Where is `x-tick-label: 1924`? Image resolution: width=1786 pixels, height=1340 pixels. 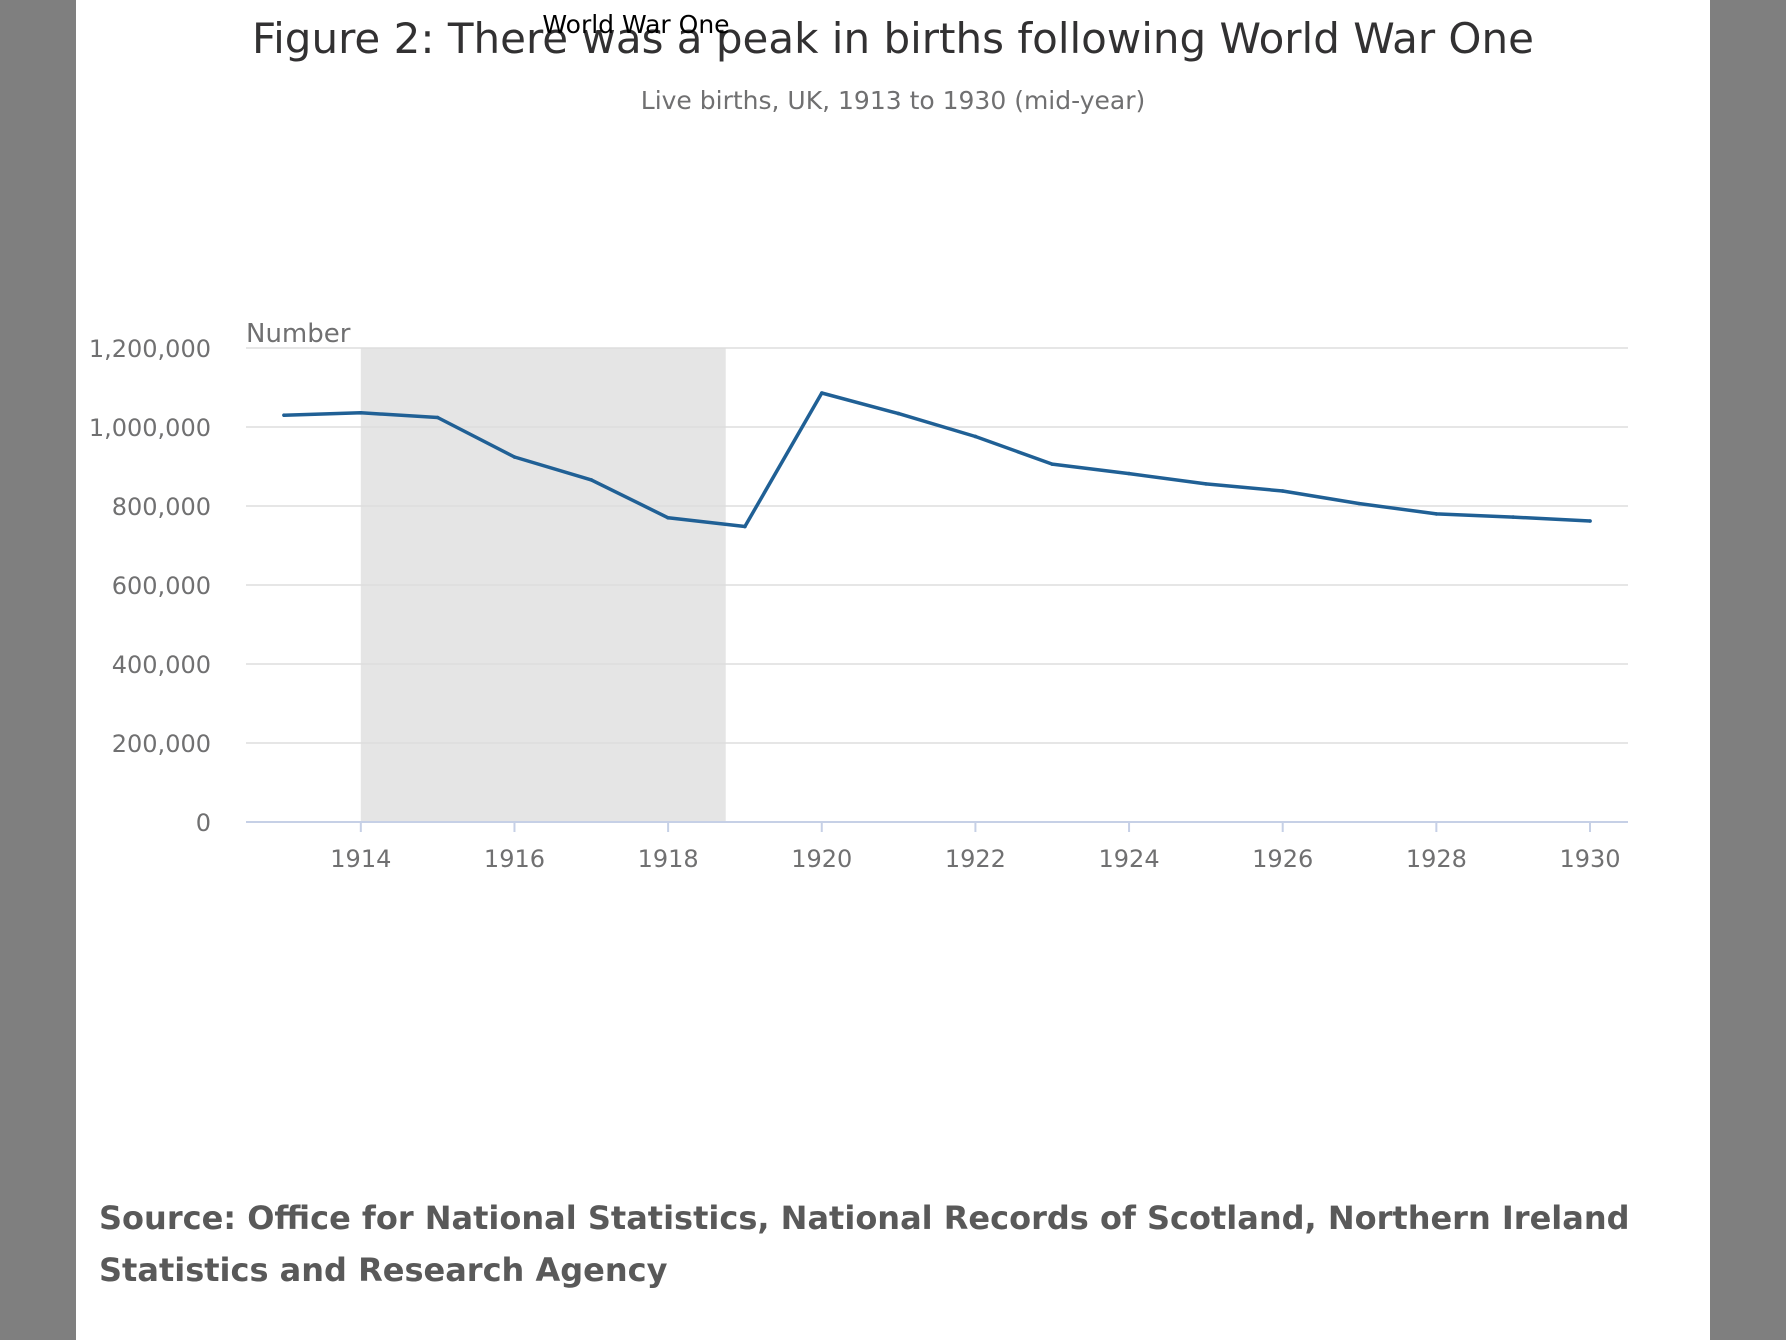
x-tick-label: 1924 is located at coordinates (1129, 859).